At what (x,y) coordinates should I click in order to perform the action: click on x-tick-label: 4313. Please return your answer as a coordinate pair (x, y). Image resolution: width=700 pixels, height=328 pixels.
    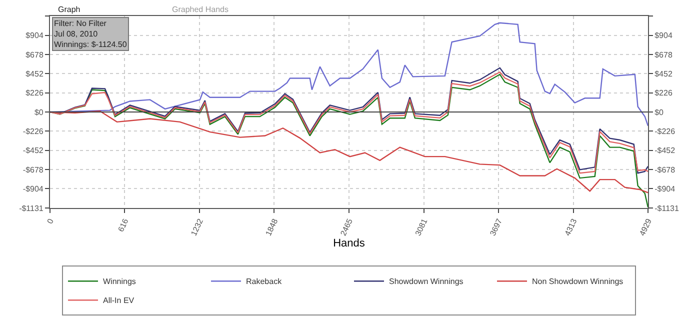
    Looking at the image, I should click on (571, 227).